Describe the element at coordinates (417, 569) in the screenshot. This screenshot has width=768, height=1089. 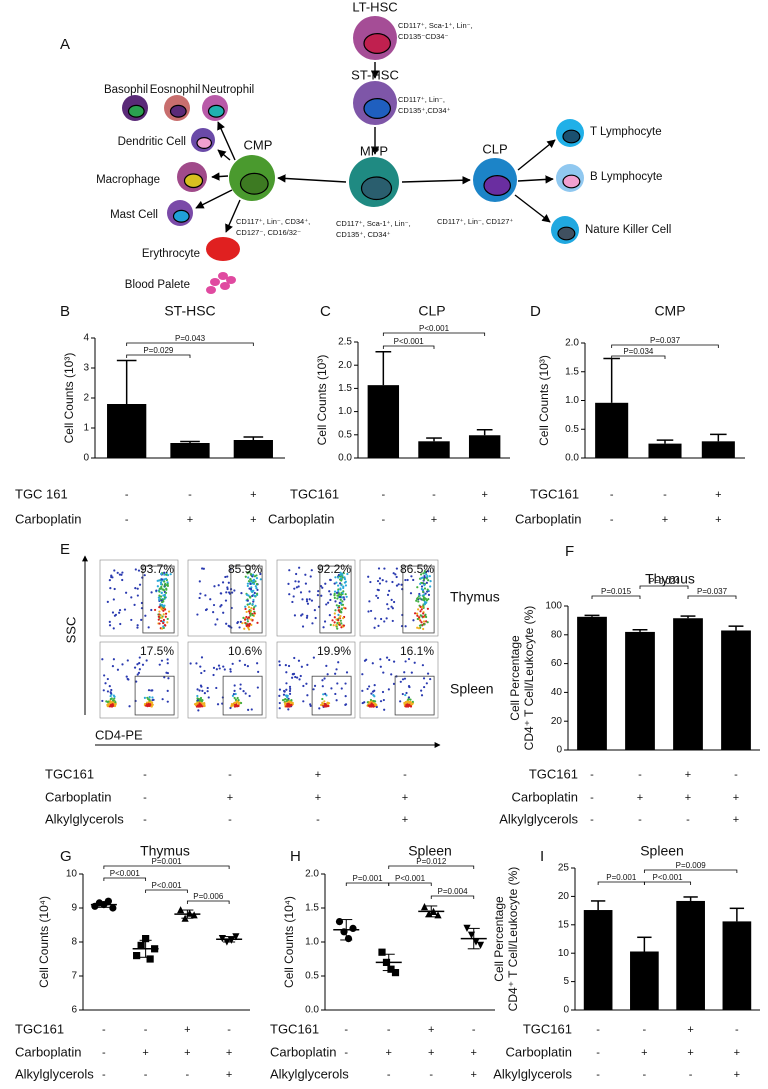
I see `gate-percentage: 86.5%` at that location.